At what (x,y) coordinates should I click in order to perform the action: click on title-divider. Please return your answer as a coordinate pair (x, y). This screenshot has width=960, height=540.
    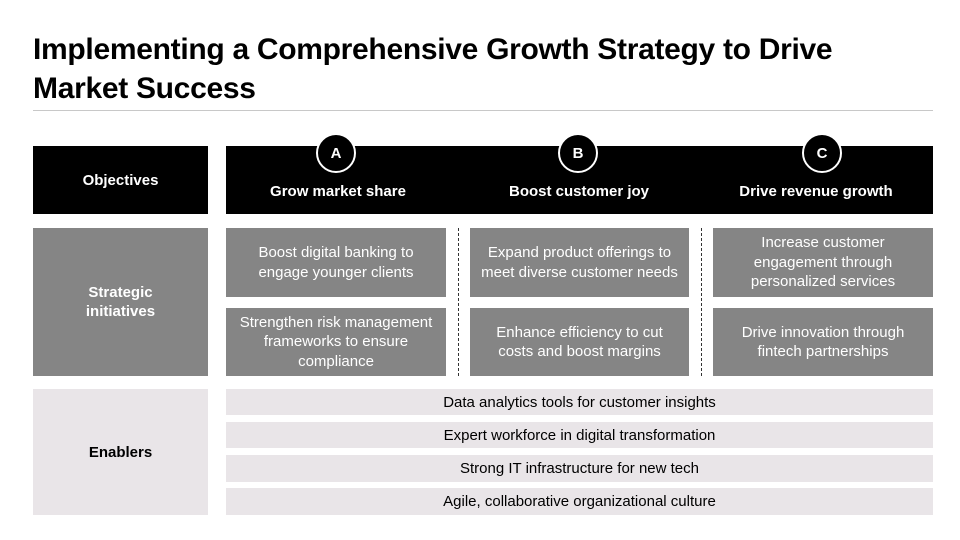
    Looking at the image, I should click on (483, 110).